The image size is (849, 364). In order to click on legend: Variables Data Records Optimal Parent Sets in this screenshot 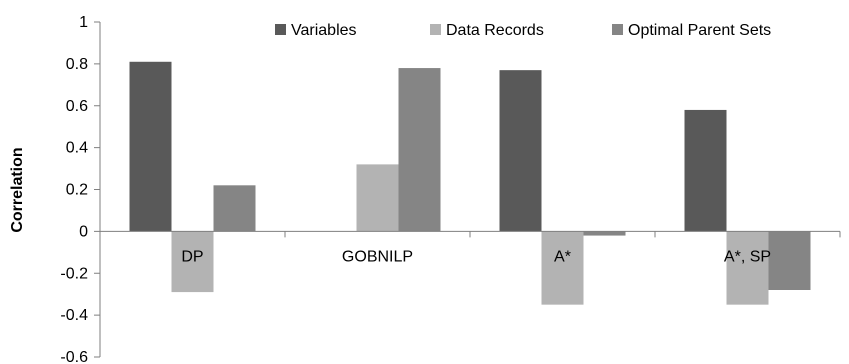, I will do `click(523, 30)`.